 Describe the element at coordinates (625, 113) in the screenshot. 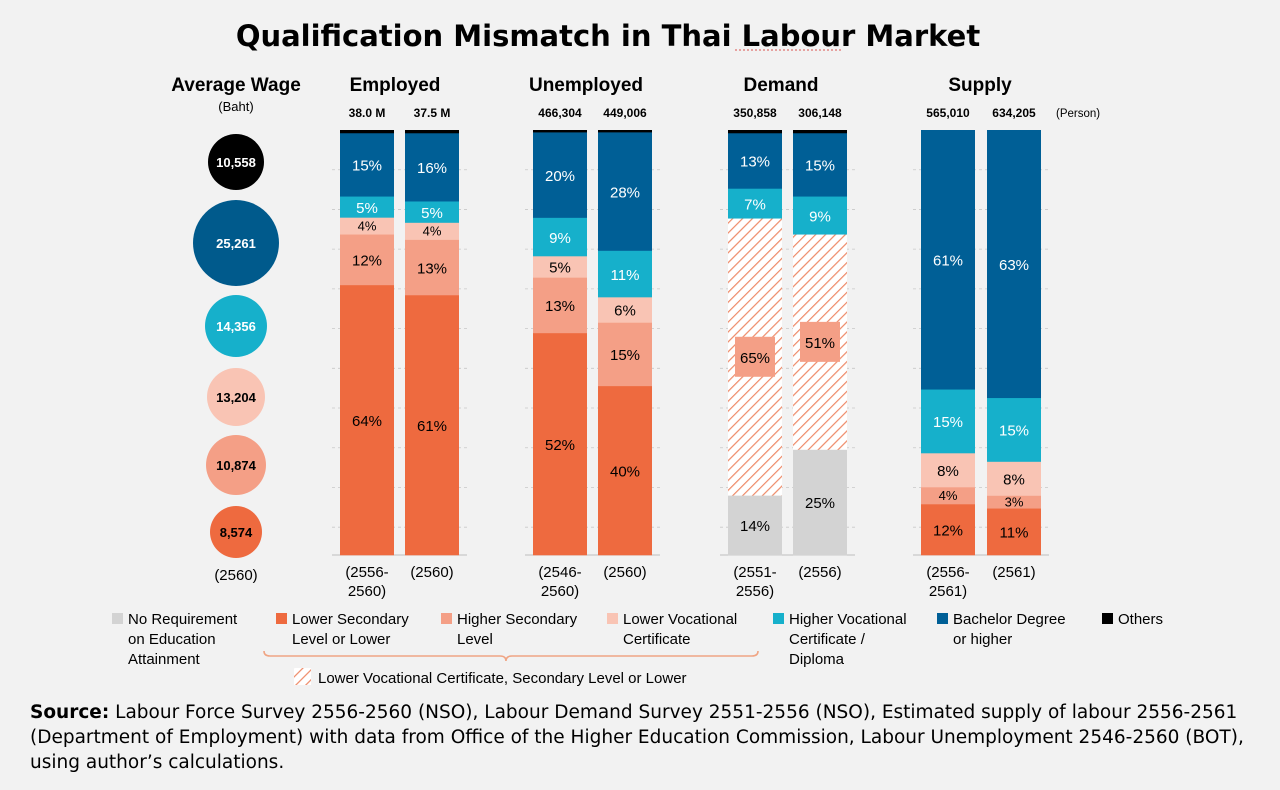

I see `bar-total: 449,006` at that location.